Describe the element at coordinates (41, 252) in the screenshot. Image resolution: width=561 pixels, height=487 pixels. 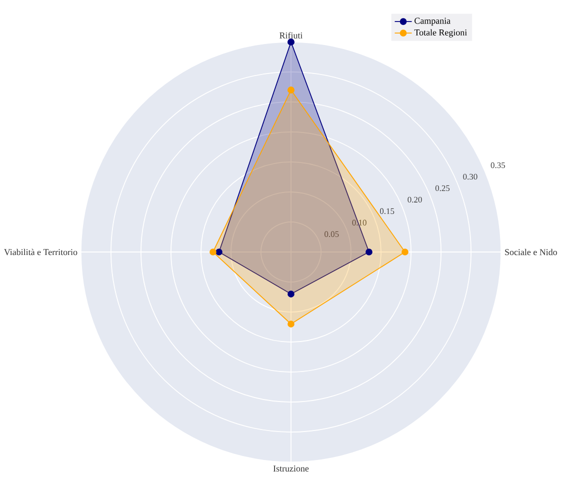
I see `spoke-label: Viabilità e Territorio` at that location.